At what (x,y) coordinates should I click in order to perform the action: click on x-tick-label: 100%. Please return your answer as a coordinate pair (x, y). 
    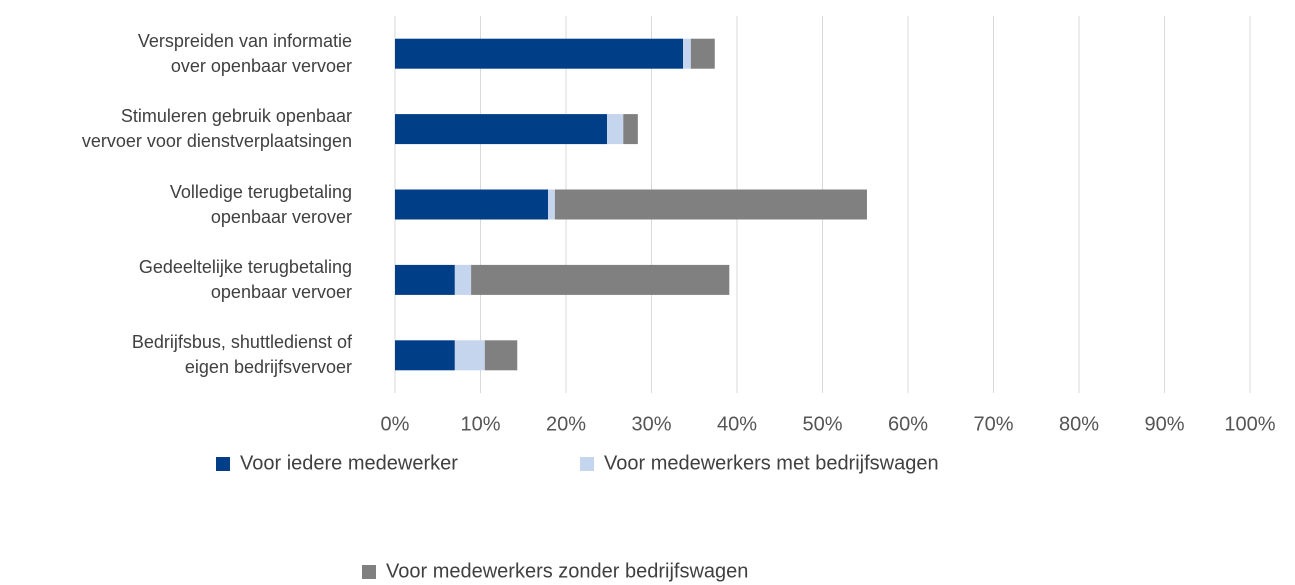
    Looking at the image, I should click on (1250, 424).